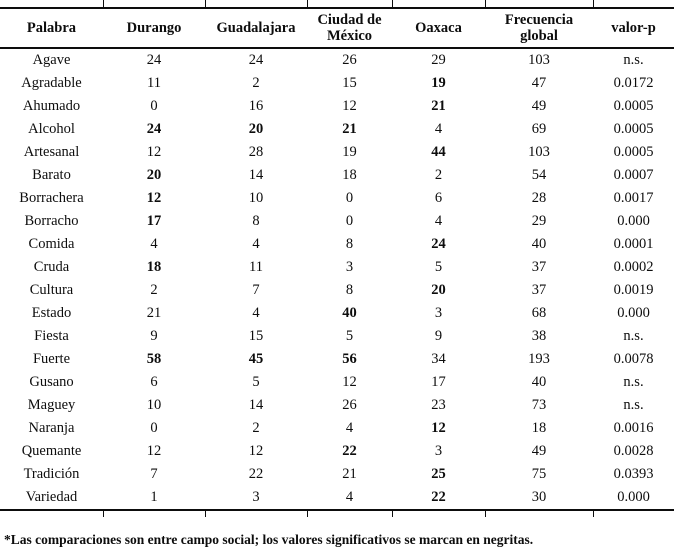  I want to click on table-row: Comida 4 4 8 24 40 0.0001, so click(337, 244).